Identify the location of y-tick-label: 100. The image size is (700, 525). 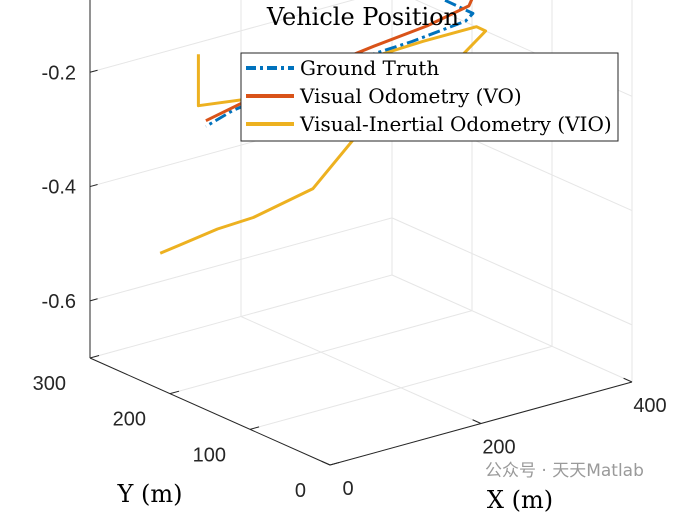
(209, 455).